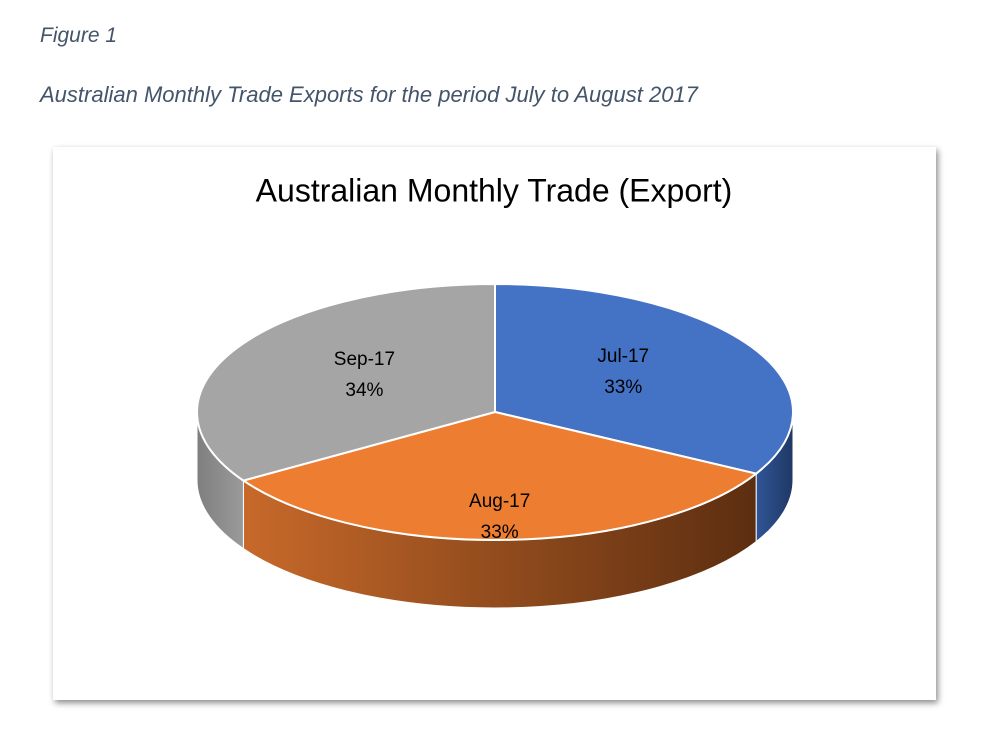 This screenshot has width=983, height=736. I want to click on data-label-value: 34%, so click(364, 390).